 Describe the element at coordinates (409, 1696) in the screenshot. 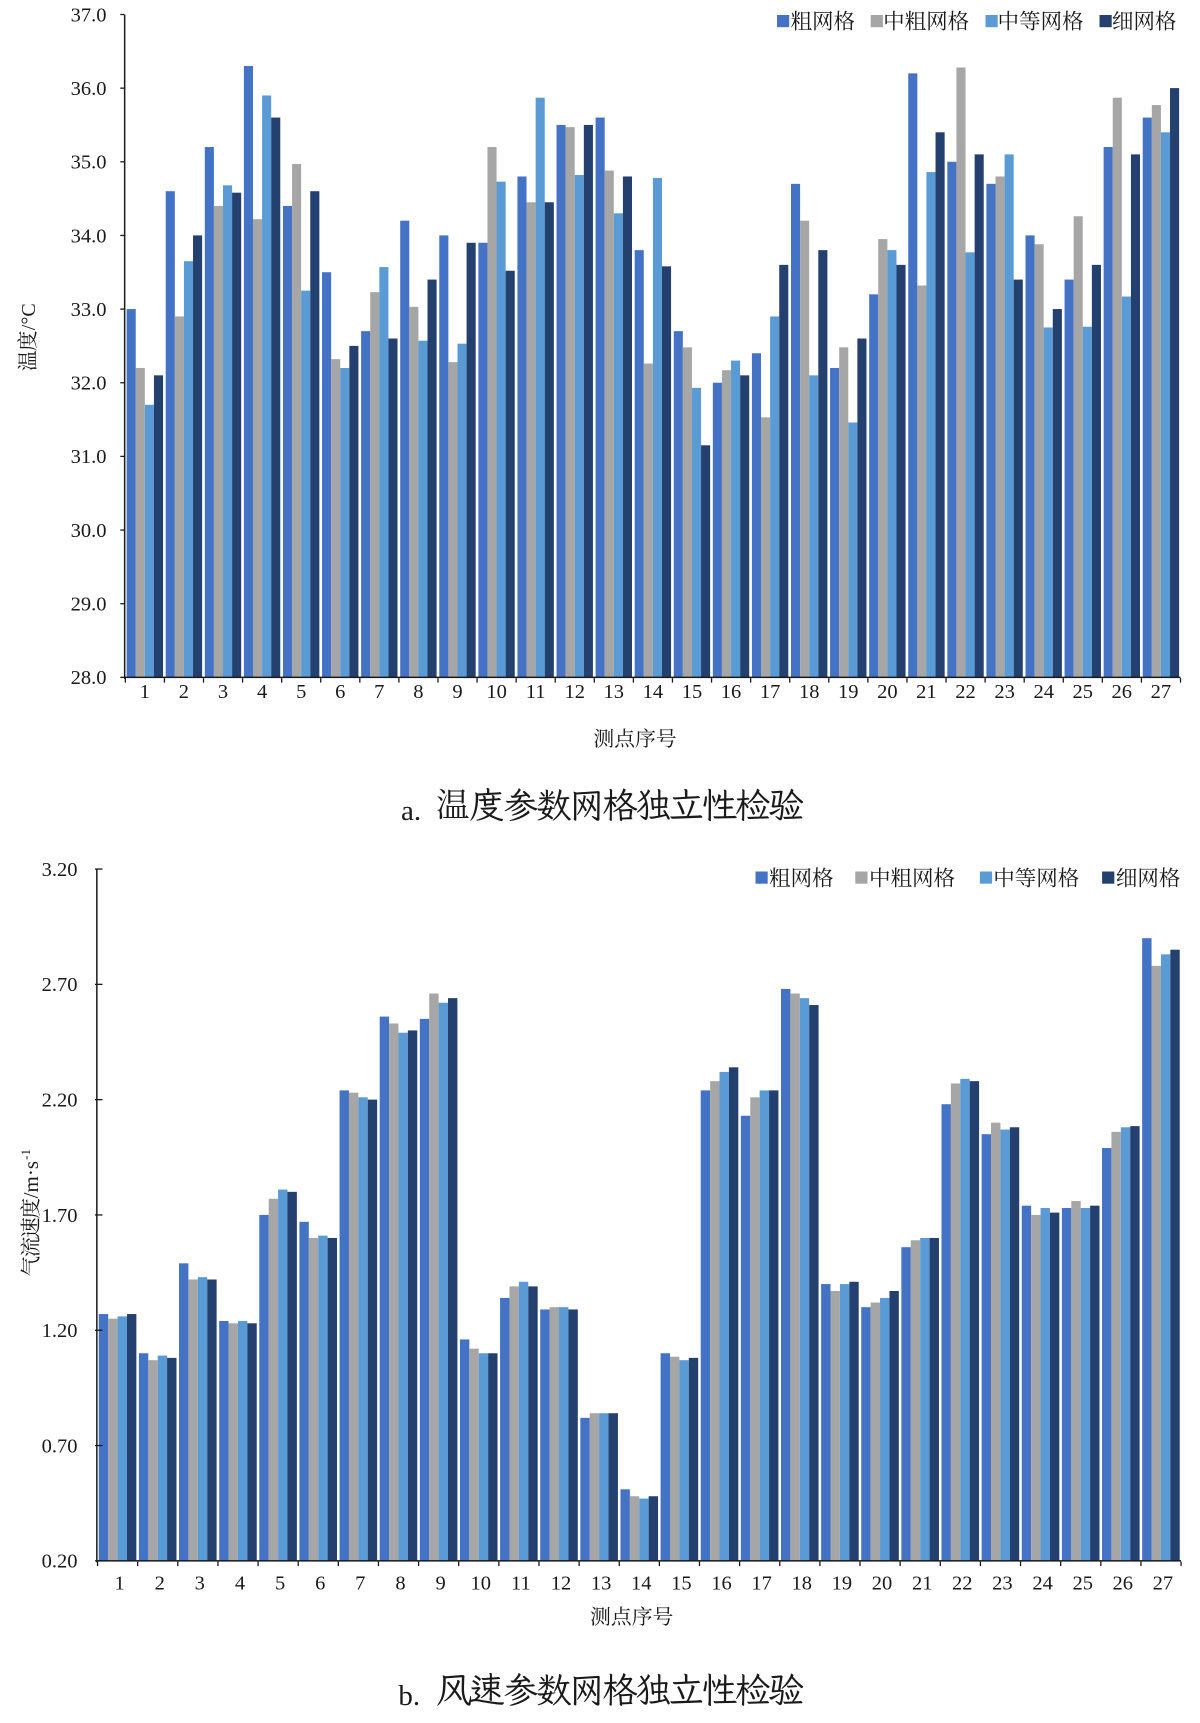

I see `svg-text: b.` at that location.